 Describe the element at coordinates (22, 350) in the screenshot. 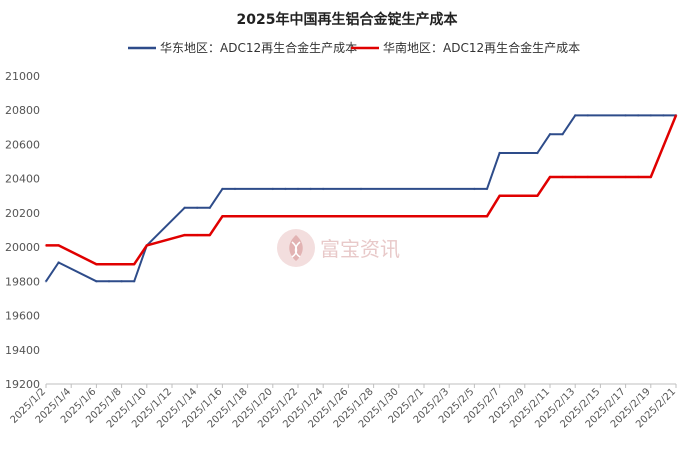

I see `y-tick-label: 19400` at that location.